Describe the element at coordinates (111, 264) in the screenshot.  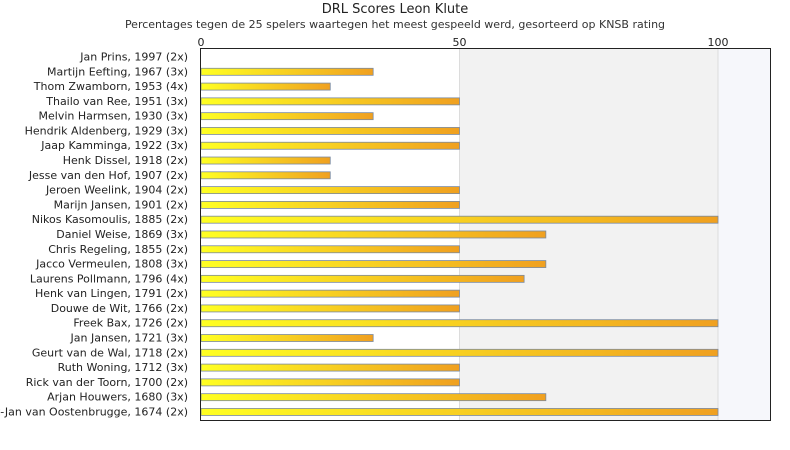
I see `category-label: Jacco Vermeulen, 1808 (3x)` at that location.